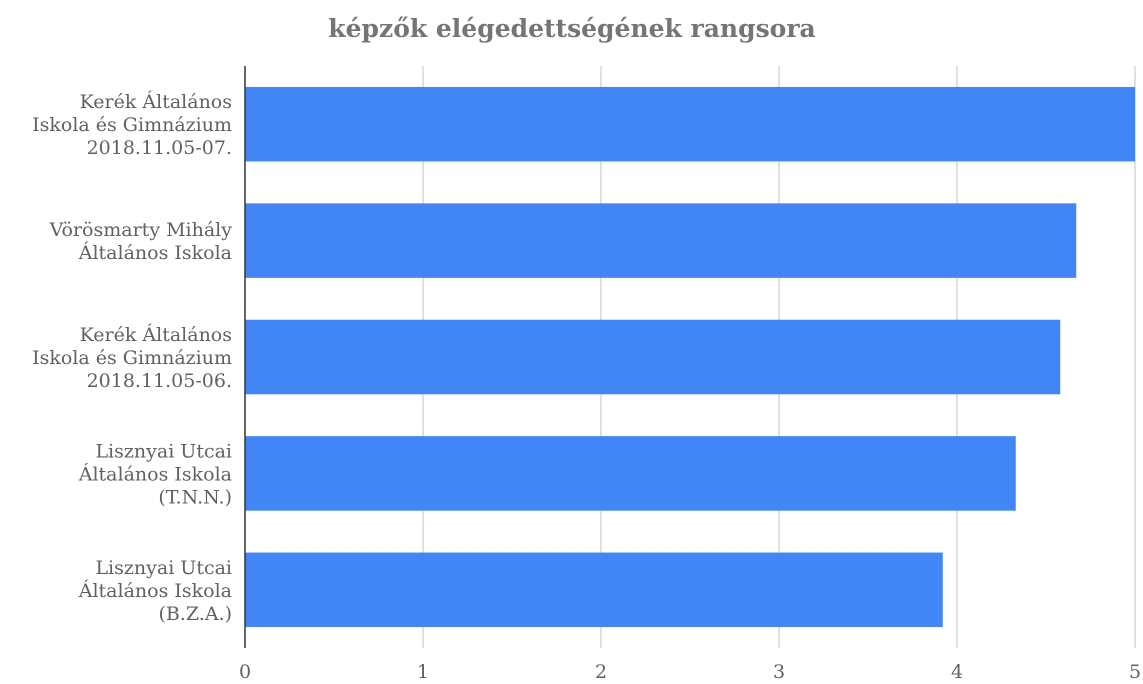  Describe the element at coordinates (957, 672) in the screenshot. I see `x-tick-label-4: 4` at that location.